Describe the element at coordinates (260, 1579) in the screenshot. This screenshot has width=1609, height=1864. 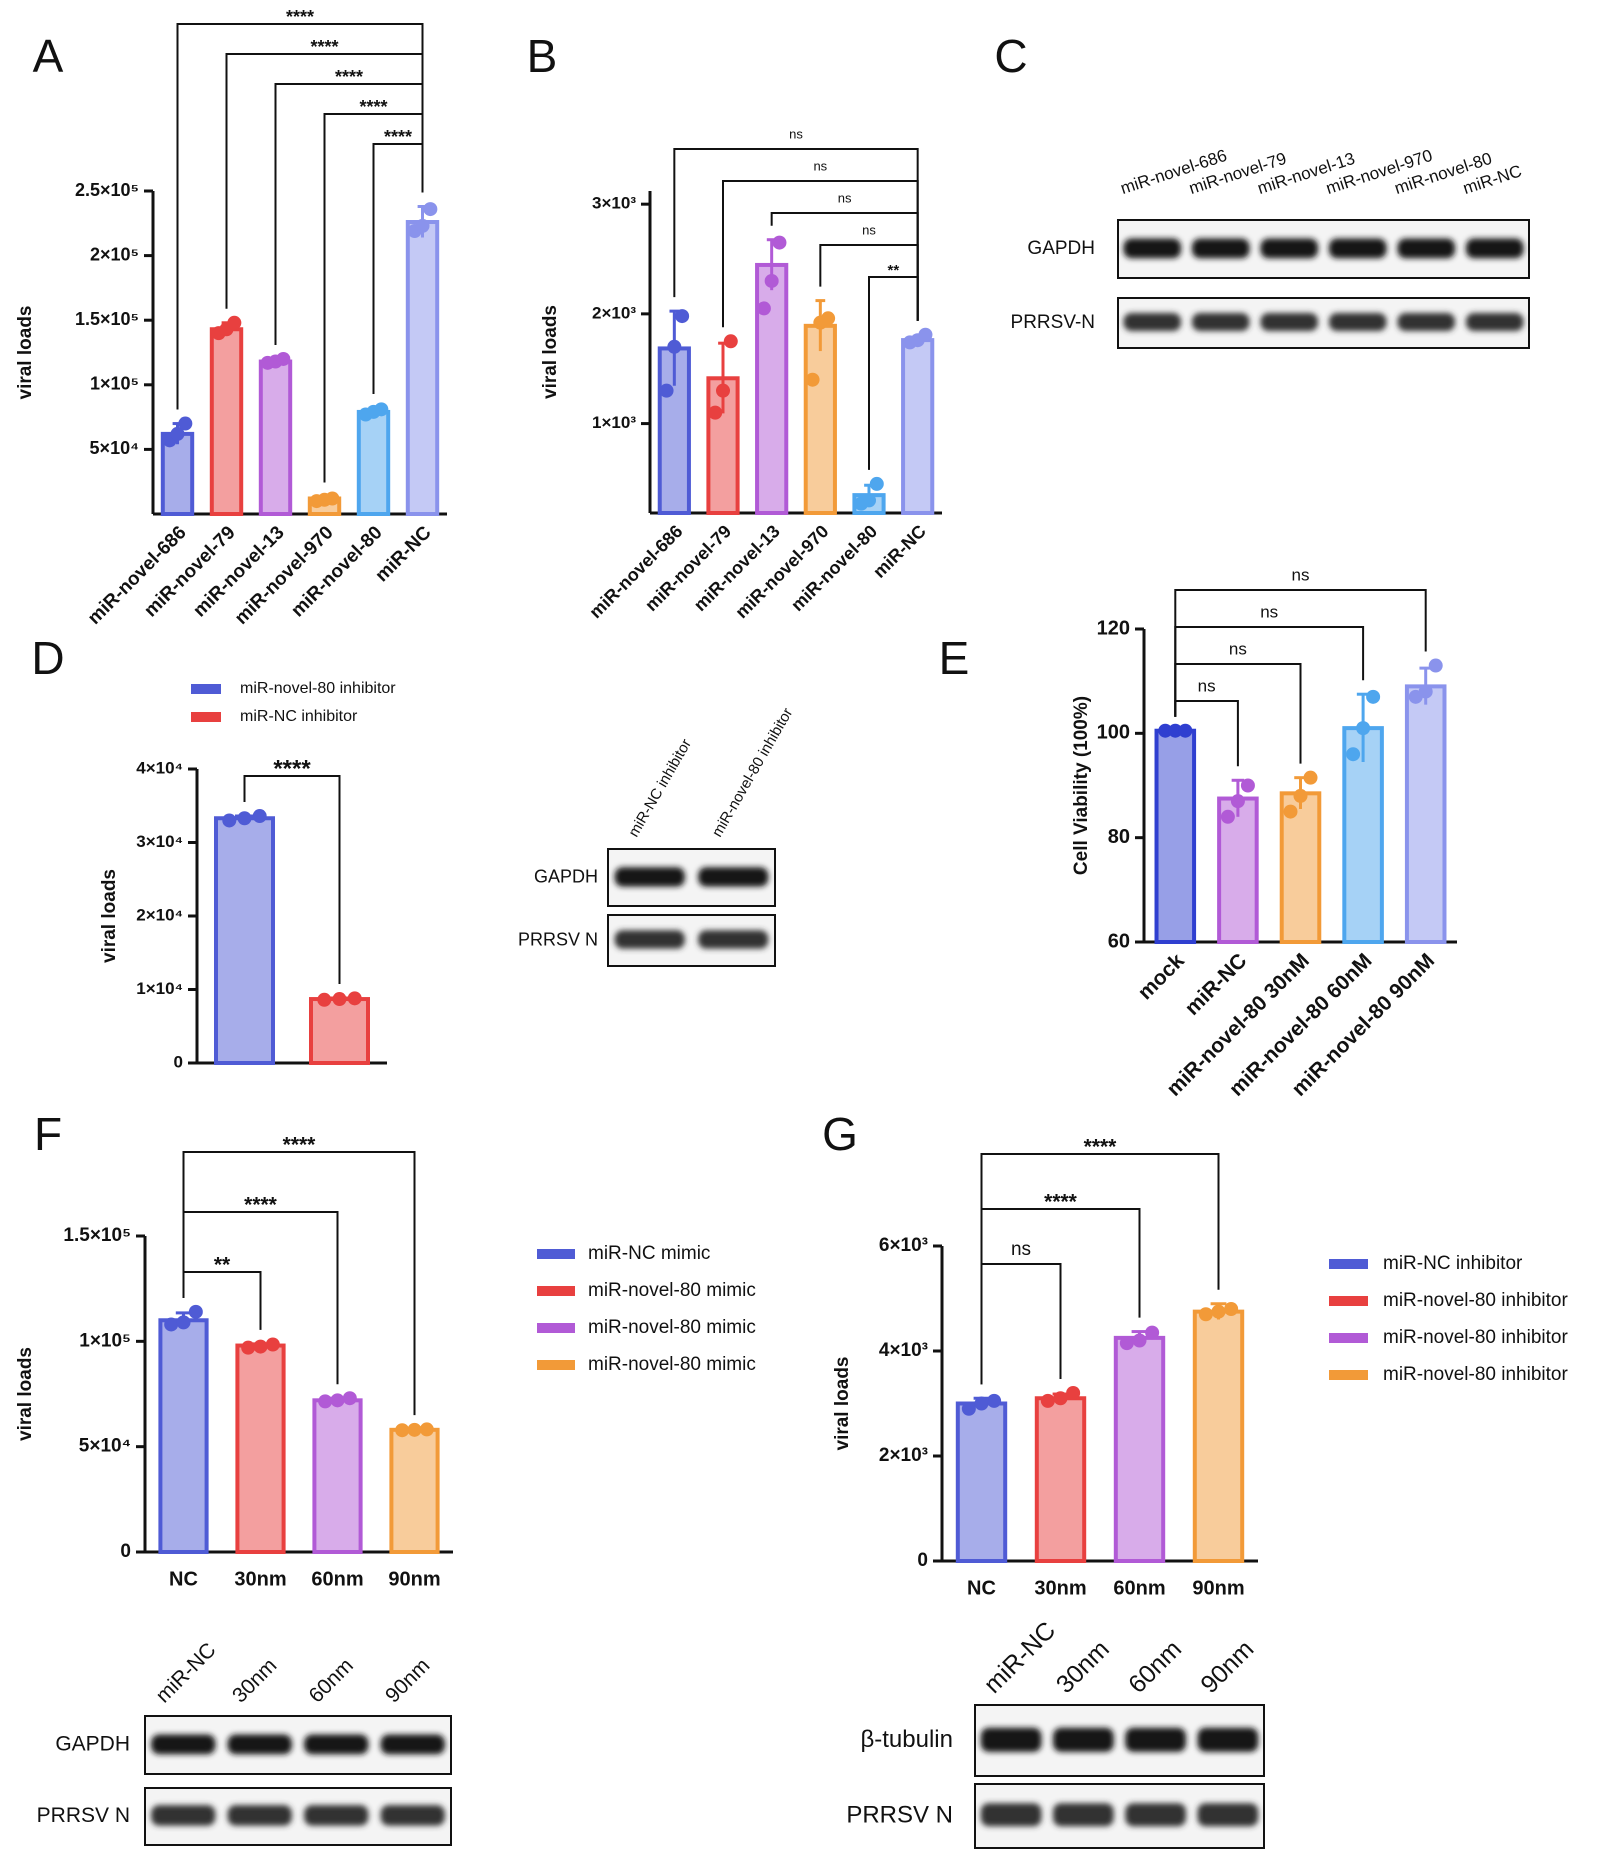
I see `x-tick-label: 30nm` at that location.